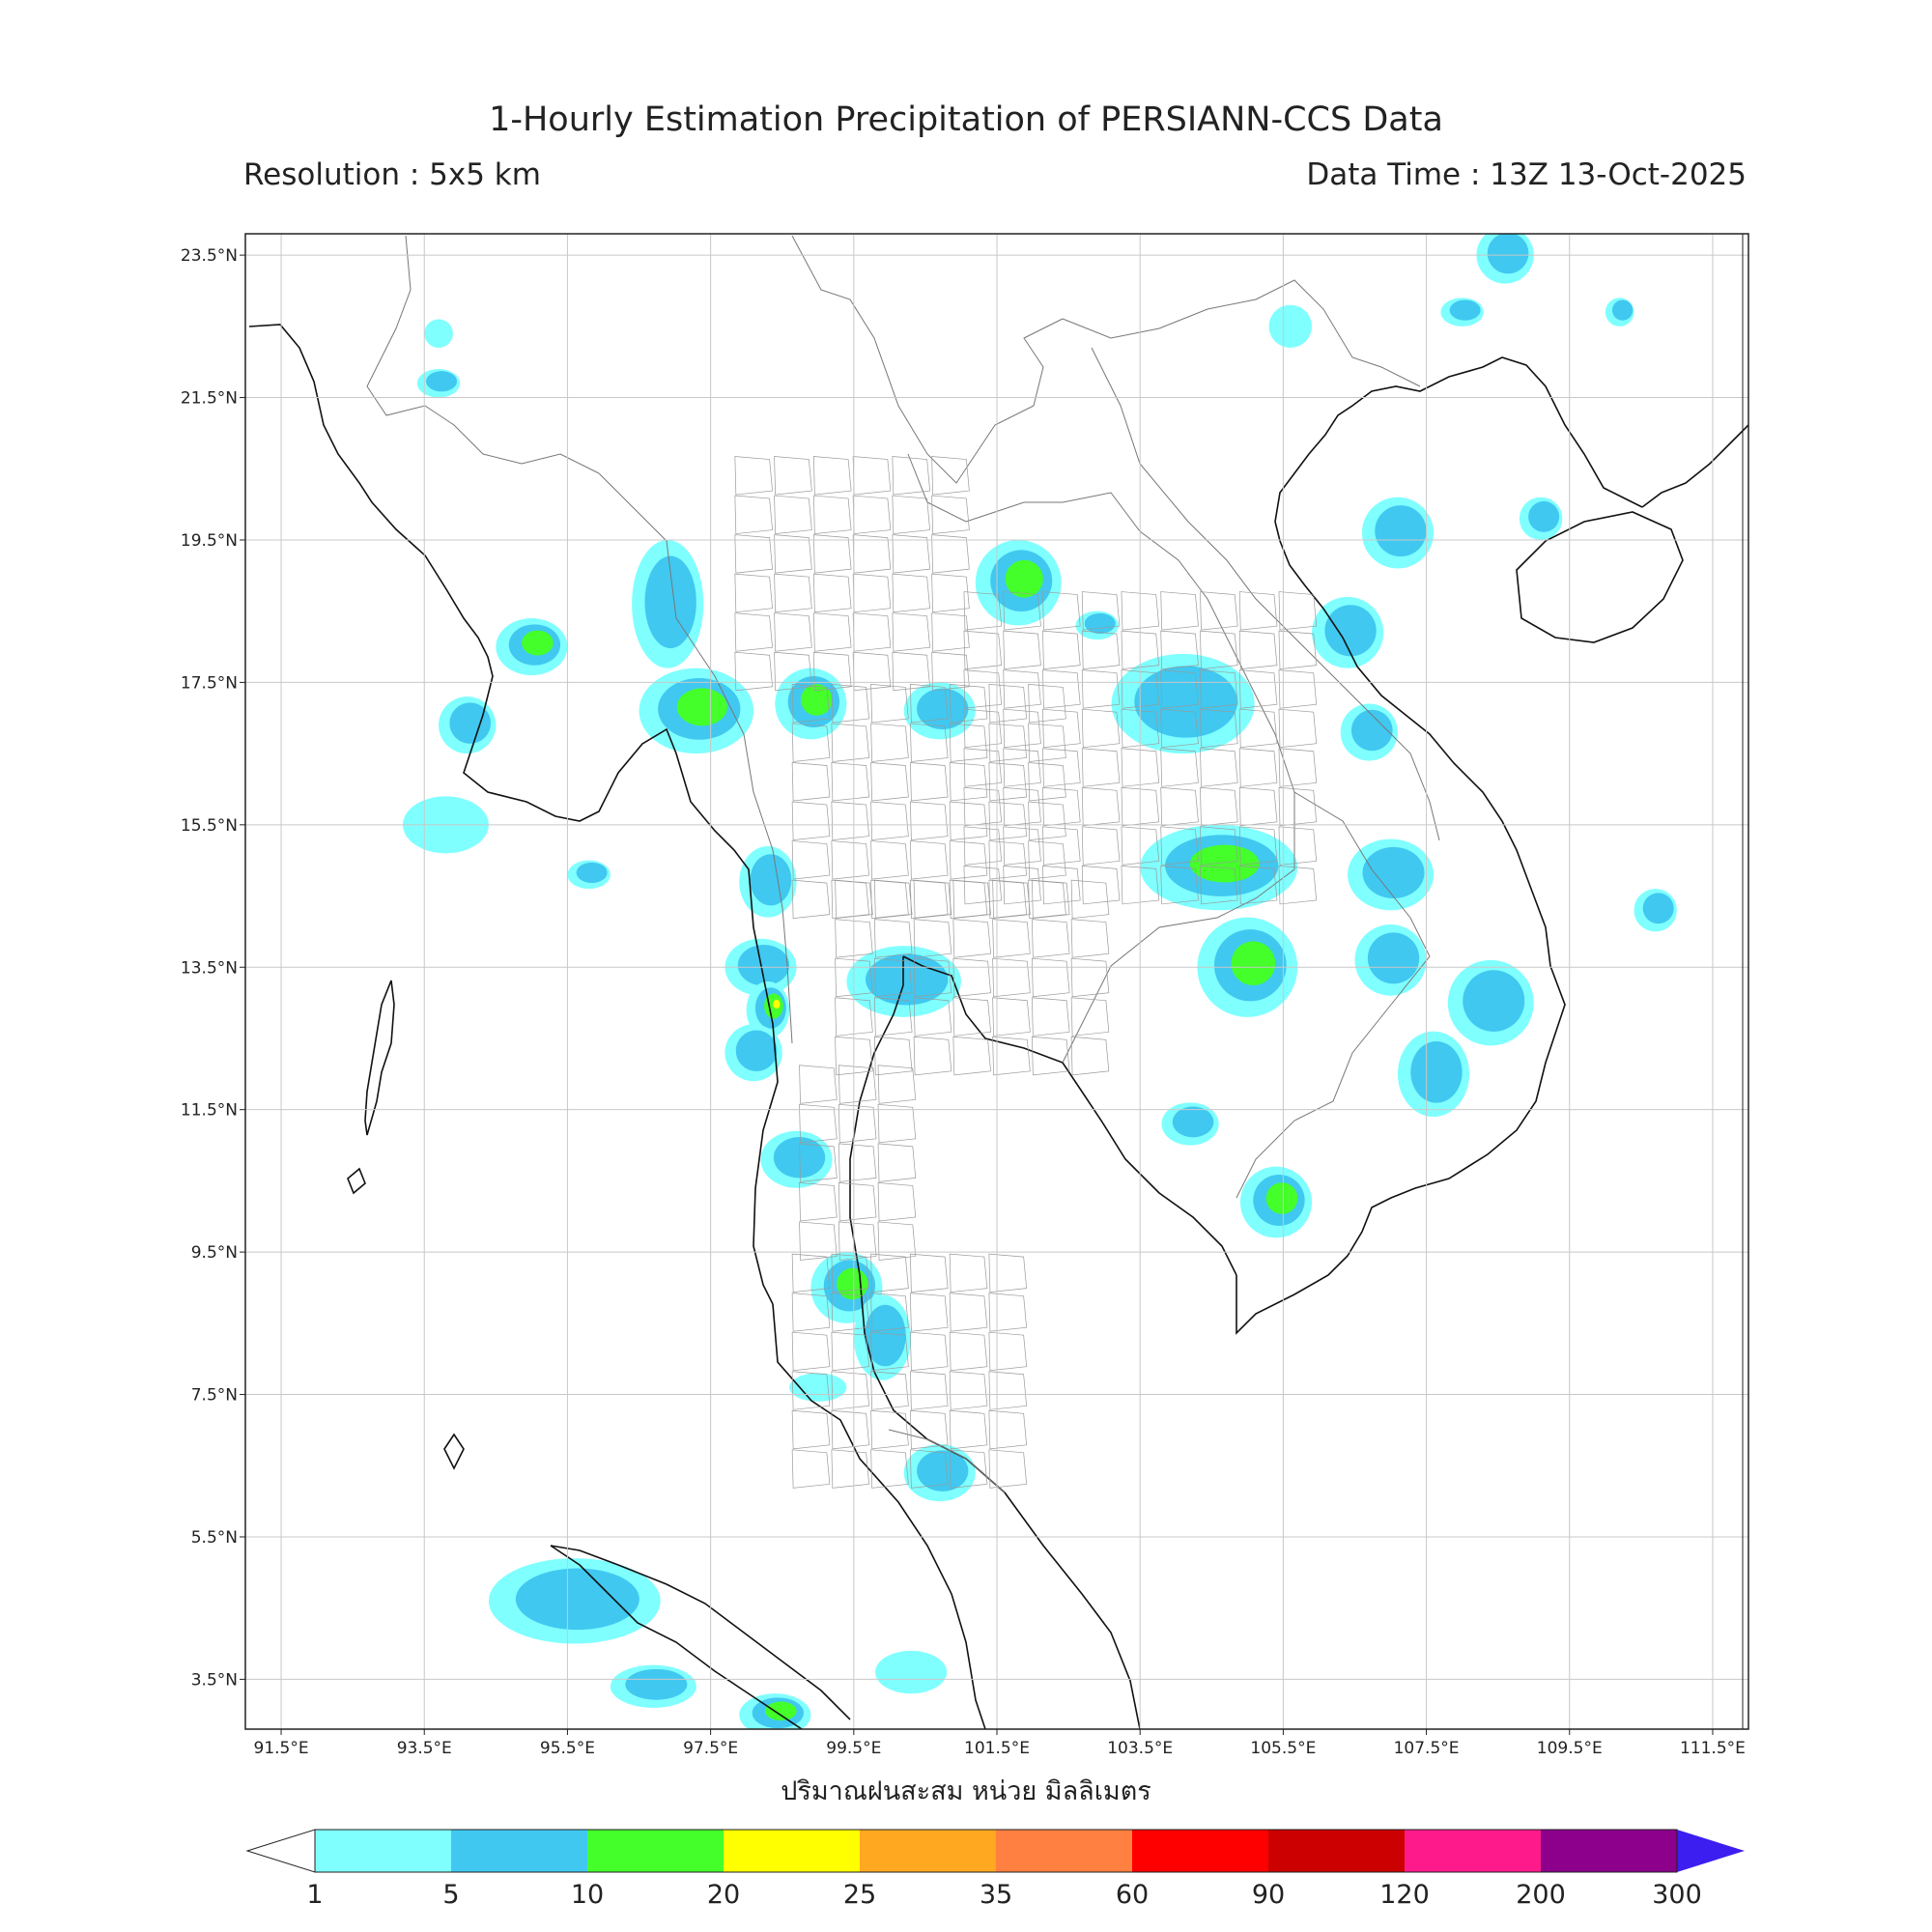 This screenshot has width=1932, height=1932. I want to click on colorbar-label: 25, so click(859, 1895).